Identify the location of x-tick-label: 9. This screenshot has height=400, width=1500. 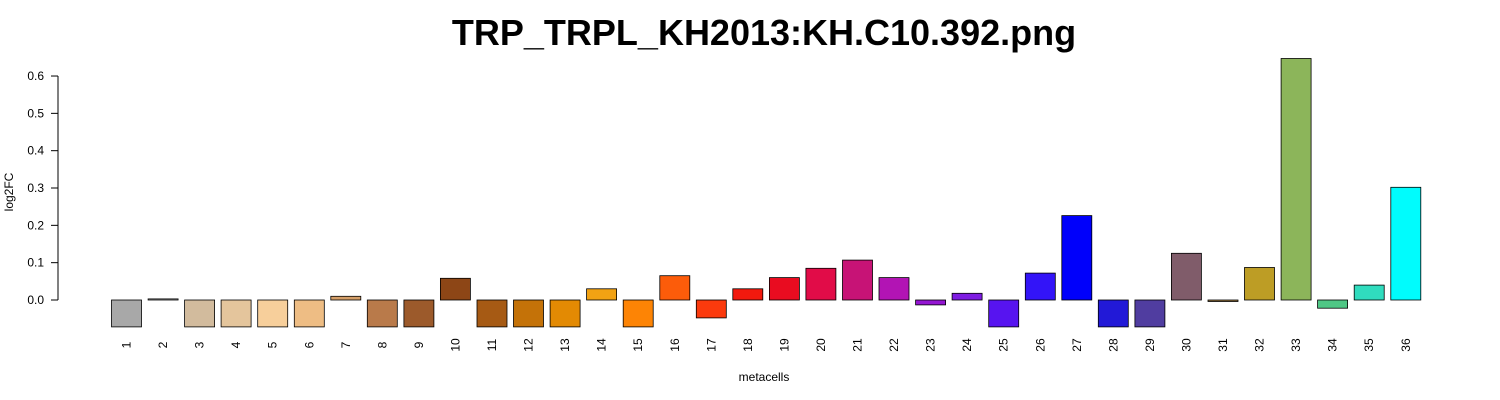
(419, 344).